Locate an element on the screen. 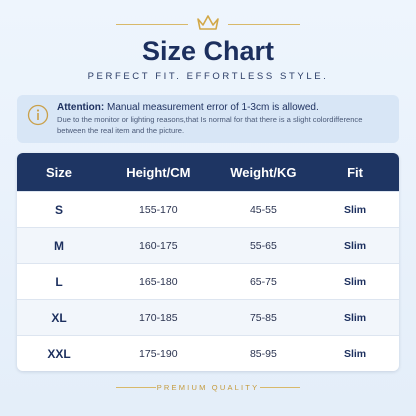 The image size is (416, 416). cell-height: 165-180 is located at coordinates (158, 281).